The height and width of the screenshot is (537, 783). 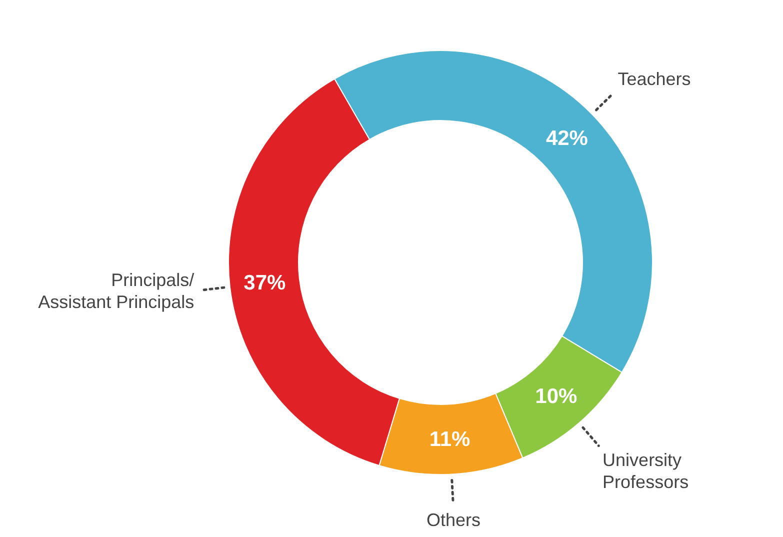 What do you see at coordinates (453, 520) in the screenshot?
I see `slice-label: Others` at bounding box center [453, 520].